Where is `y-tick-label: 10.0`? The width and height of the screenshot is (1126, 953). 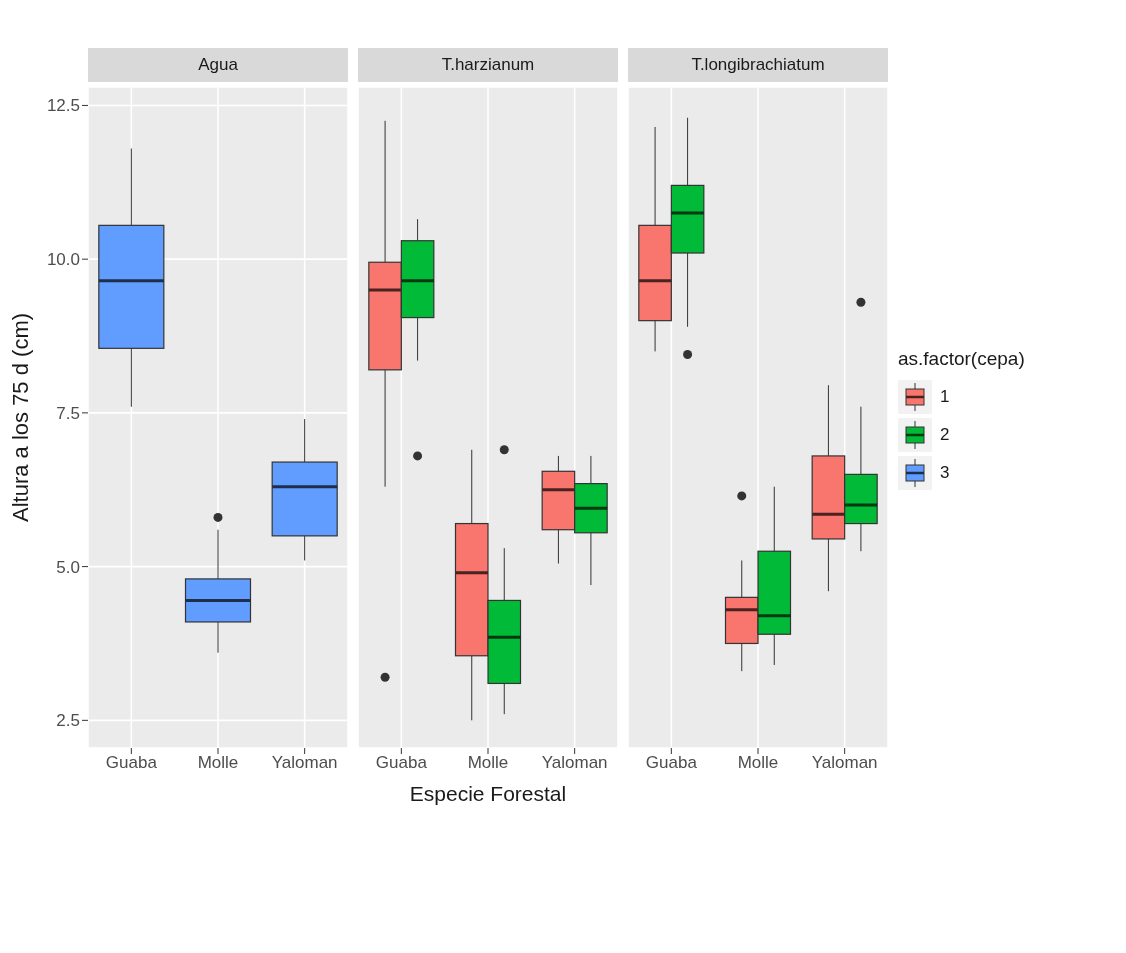 y-tick-label: 10.0 is located at coordinates (63, 260).